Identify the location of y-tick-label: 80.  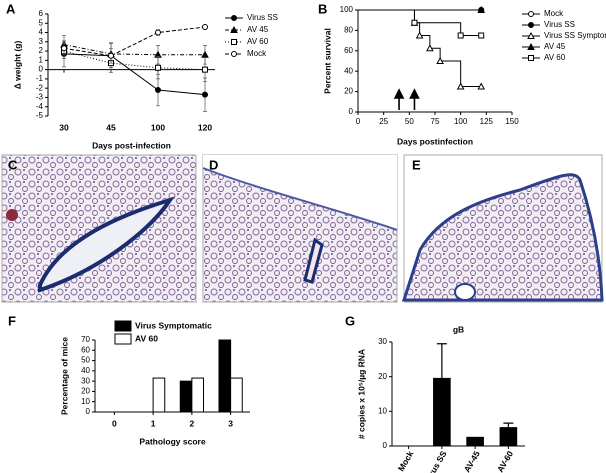
(348, 30).